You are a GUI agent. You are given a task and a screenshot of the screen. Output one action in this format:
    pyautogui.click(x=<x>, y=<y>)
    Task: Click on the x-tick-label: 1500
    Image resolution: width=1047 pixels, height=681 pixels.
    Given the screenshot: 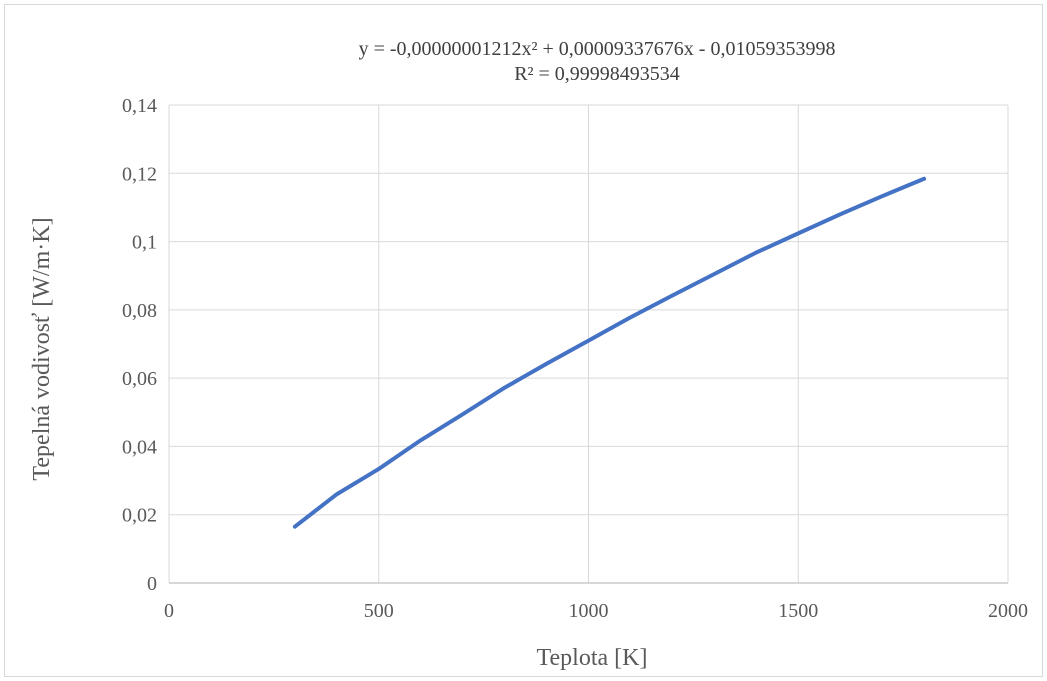 What is the action you would take?
    pyautogui.click(x=798, y=611)
    